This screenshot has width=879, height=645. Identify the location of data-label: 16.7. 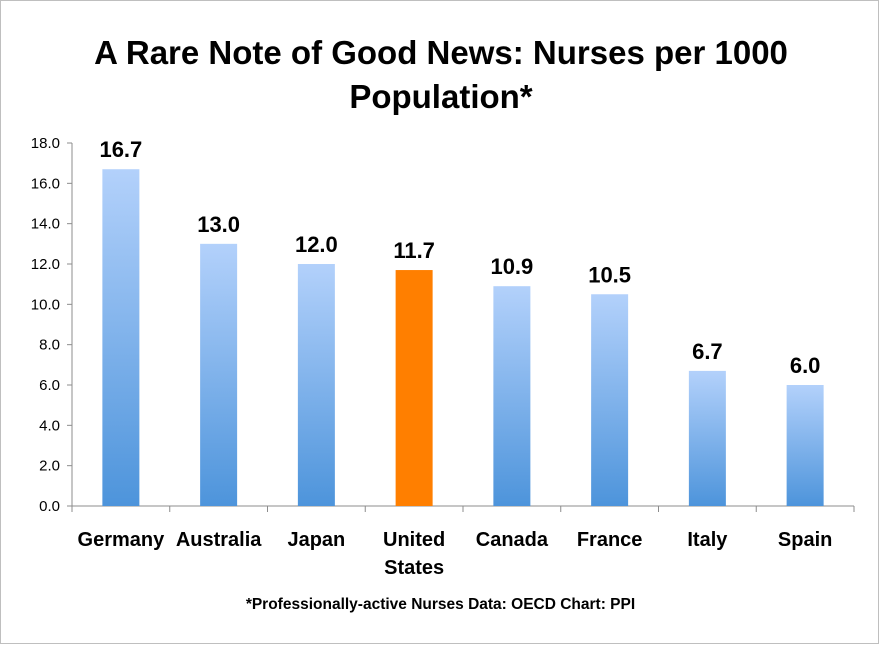
(120, 149).